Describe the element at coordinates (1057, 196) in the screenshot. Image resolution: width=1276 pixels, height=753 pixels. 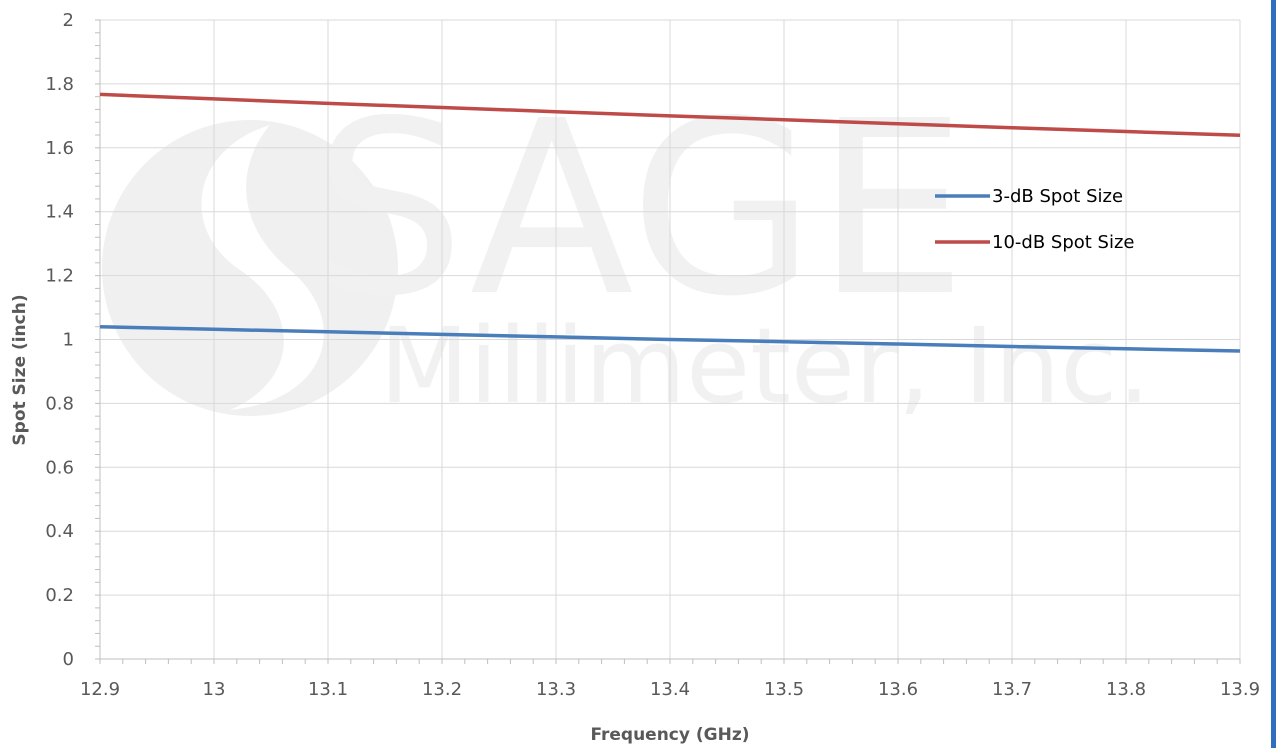
I see `legend-label-1: 3-dB Spot Size` at that location.